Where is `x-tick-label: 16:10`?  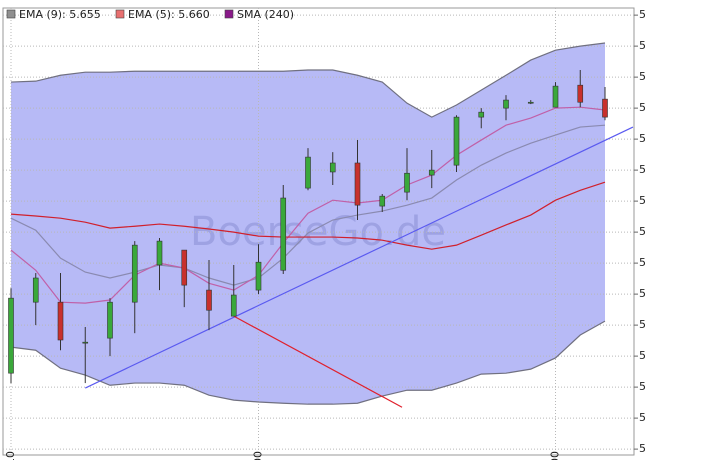
x-tick-label: 16:10 is located at coordinates (10, 455).